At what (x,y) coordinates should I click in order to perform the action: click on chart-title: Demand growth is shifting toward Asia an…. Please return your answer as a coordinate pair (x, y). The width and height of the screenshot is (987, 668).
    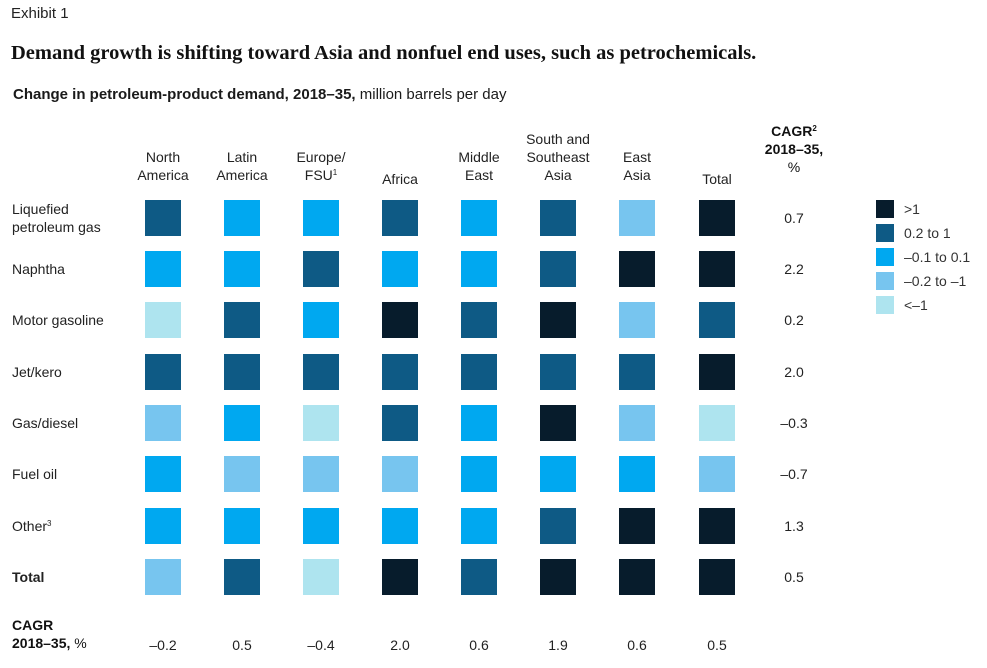
    Looking at the image, I should click on (384, 53).